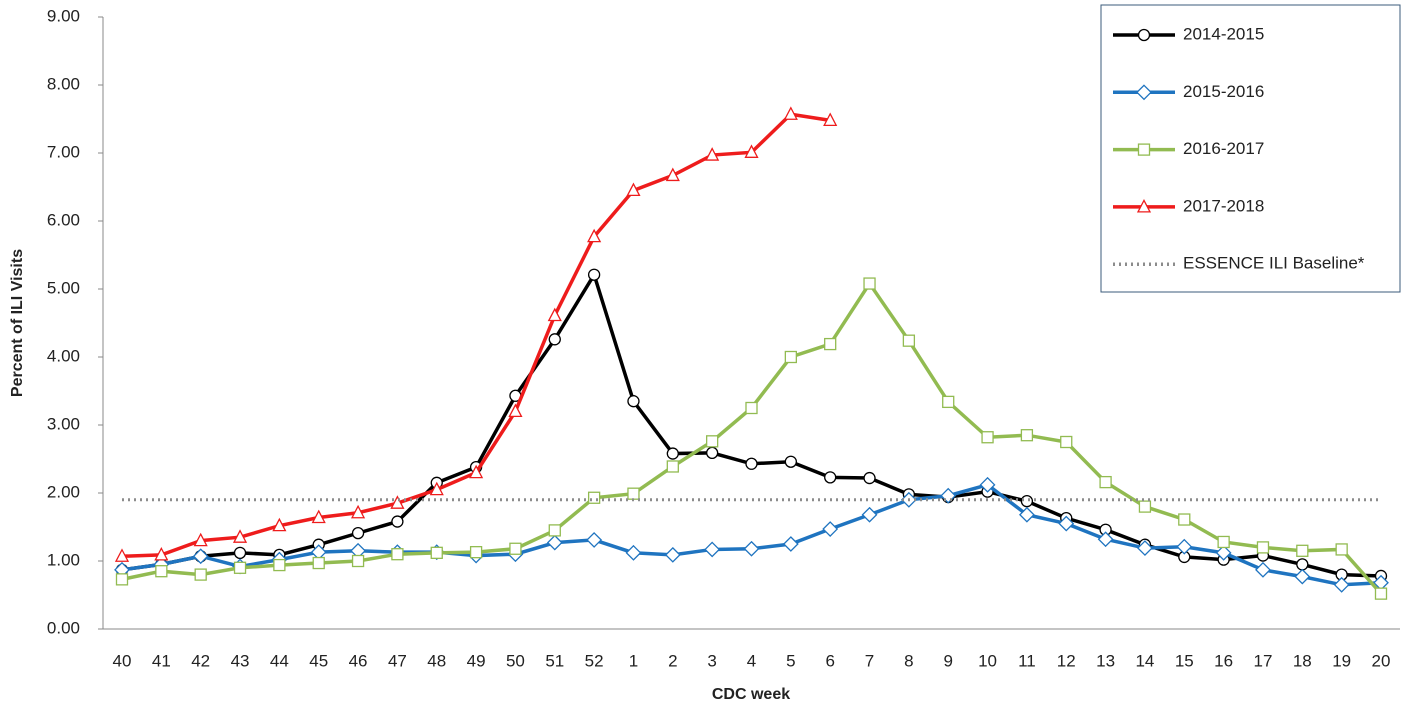 The width and height of the screenshot is (1414, 709). What do you see at coordinates (751, 694) in the screenshot?
I see `x-axis-title: CDC week` at bounding box center [751, 694].